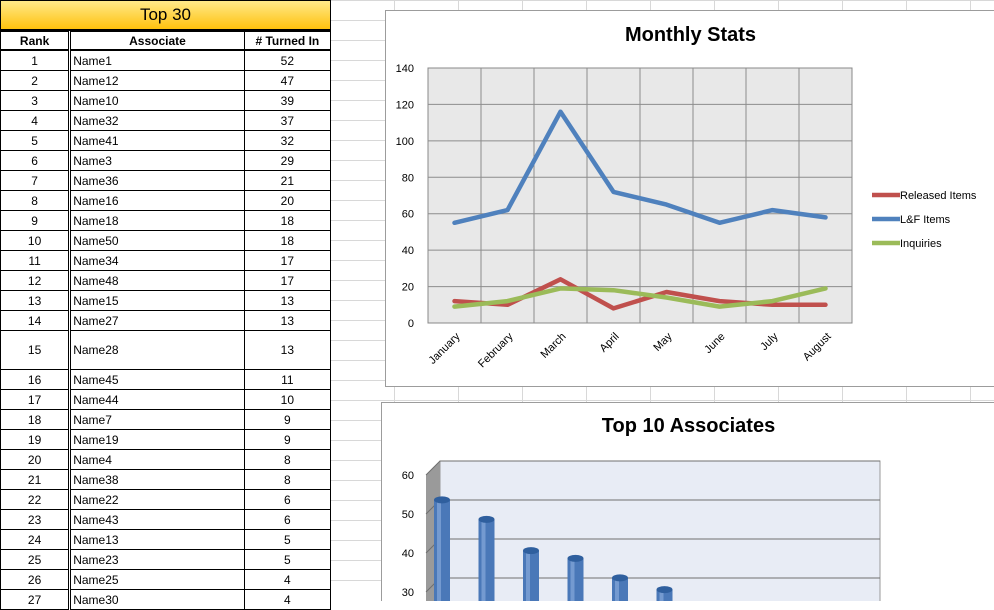 This screenshot has width=994, height=610. I want to click on table-row: 2 Name12 47, so click(166, 80).